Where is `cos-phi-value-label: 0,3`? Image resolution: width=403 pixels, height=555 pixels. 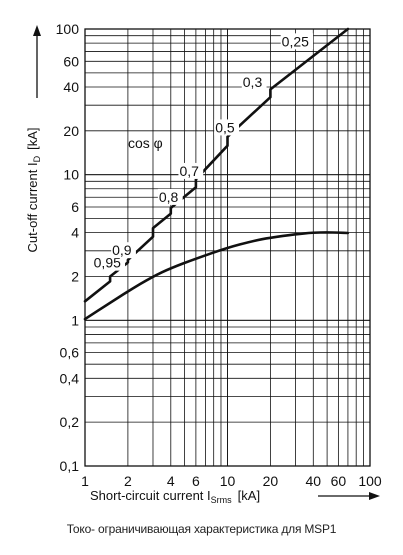
cos-phi-value-label: 0,3 is located at coordinates (253, 82).